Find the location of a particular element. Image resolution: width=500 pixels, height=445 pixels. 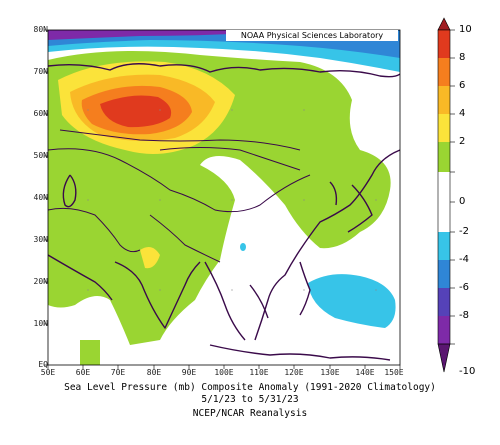

coastline-arabia is located at coordinates (80, 277).